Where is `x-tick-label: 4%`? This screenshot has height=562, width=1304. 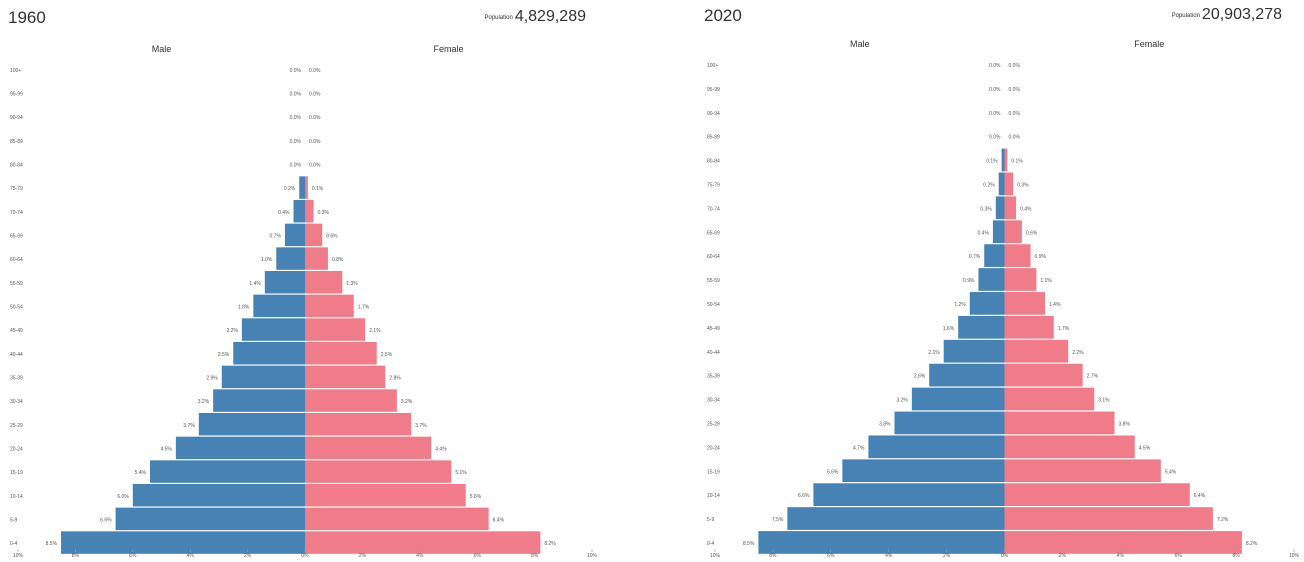
x-tick-label: 4% is located at coordinates (191, 556).